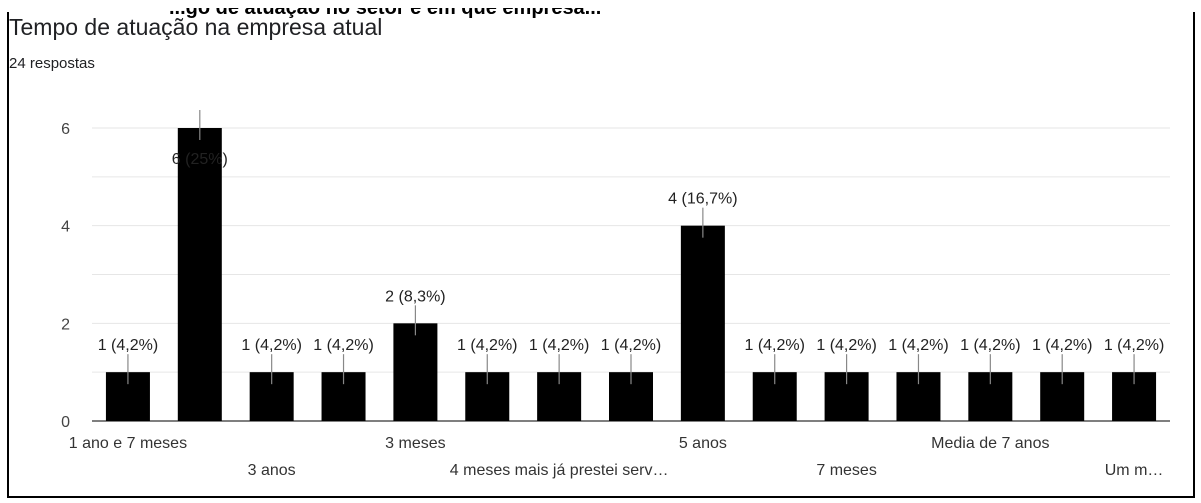 The height and width of the screenshot is (503, 1201). What do you see at coordinates (415, 443) in the screenshot?
I see `x-tick-label: 3 meses` at bounding box center [415, 443].